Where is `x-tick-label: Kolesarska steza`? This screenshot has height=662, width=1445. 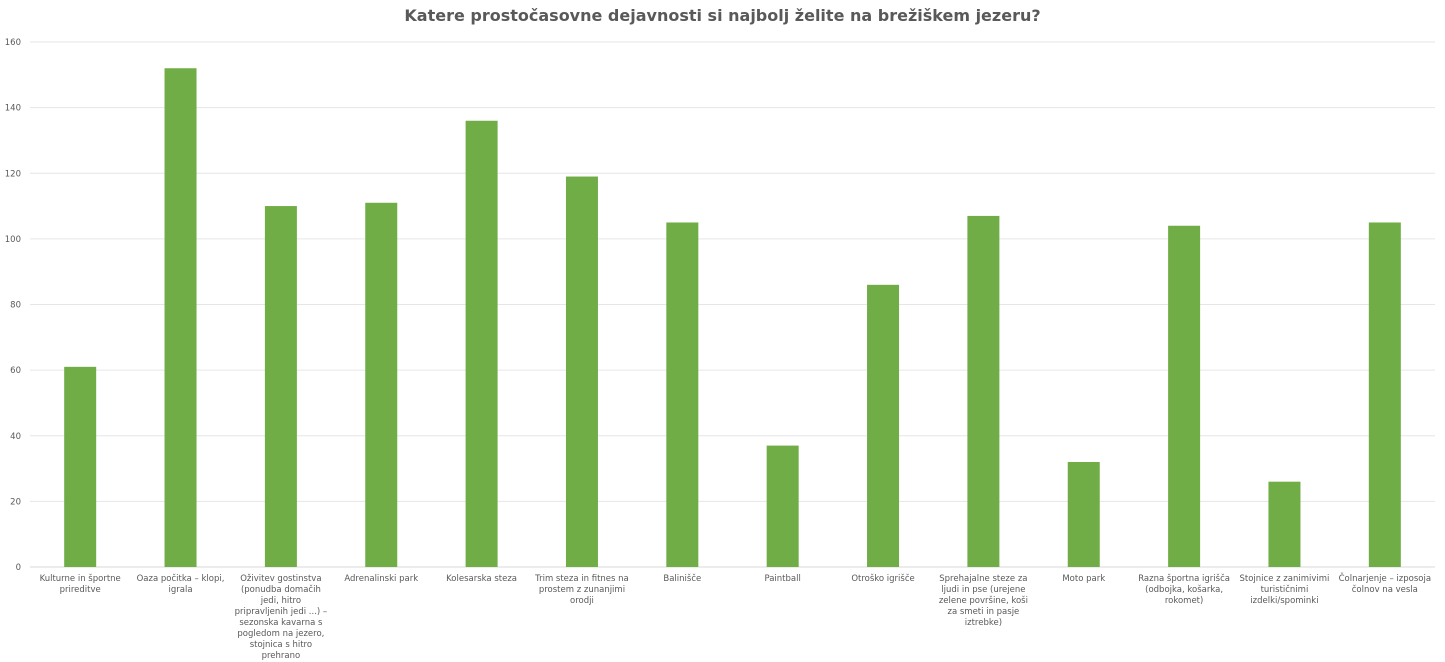
x-tick-label: Kolesarska steza is located at coordinates (482, 579).